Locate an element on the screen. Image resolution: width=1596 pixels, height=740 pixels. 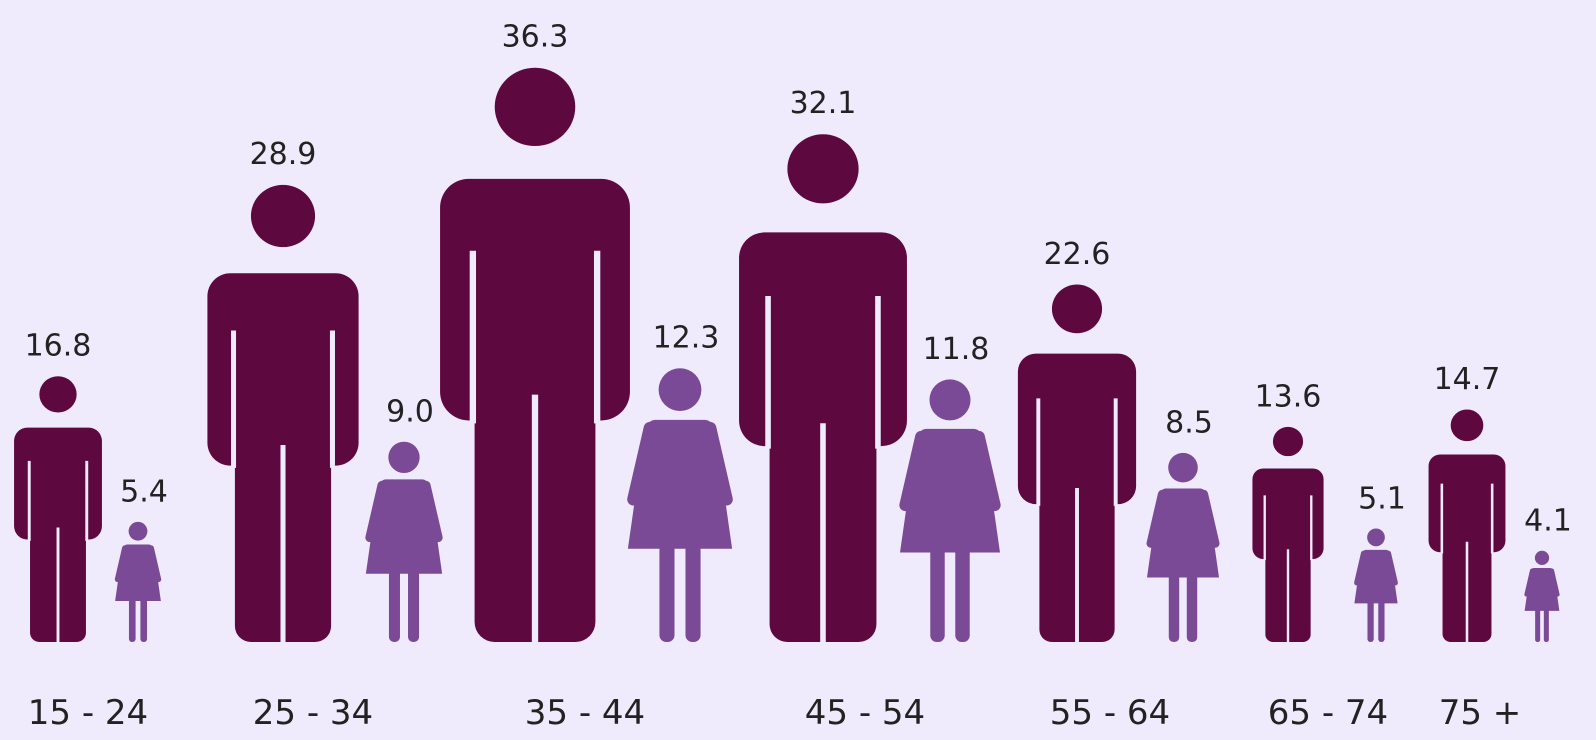
value-label: 4.1 is located at coordinates (1548, 521).